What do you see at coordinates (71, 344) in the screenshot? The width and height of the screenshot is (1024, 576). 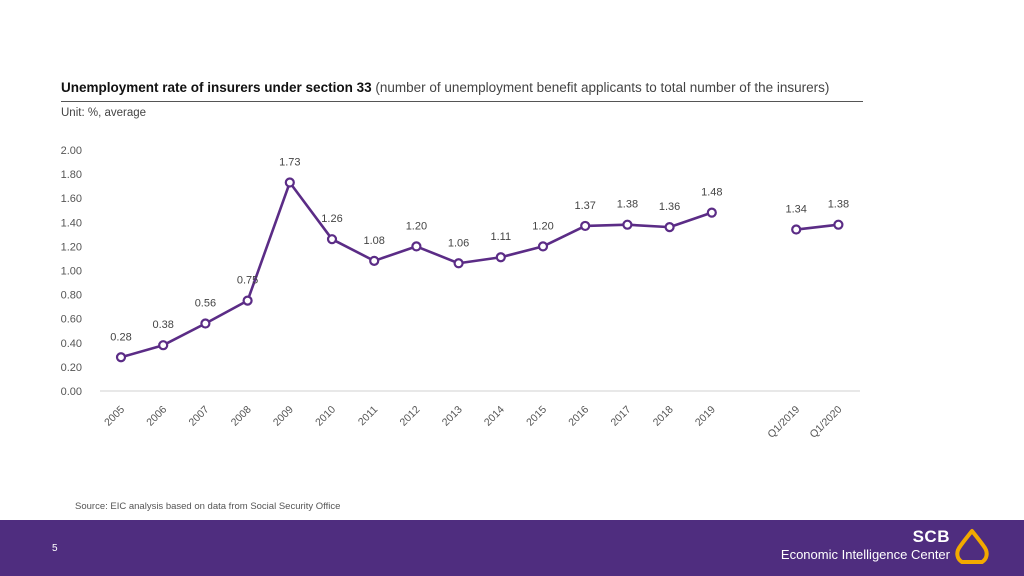 I see `y-tick-label: 0.40` at bounding box center [71, 344].